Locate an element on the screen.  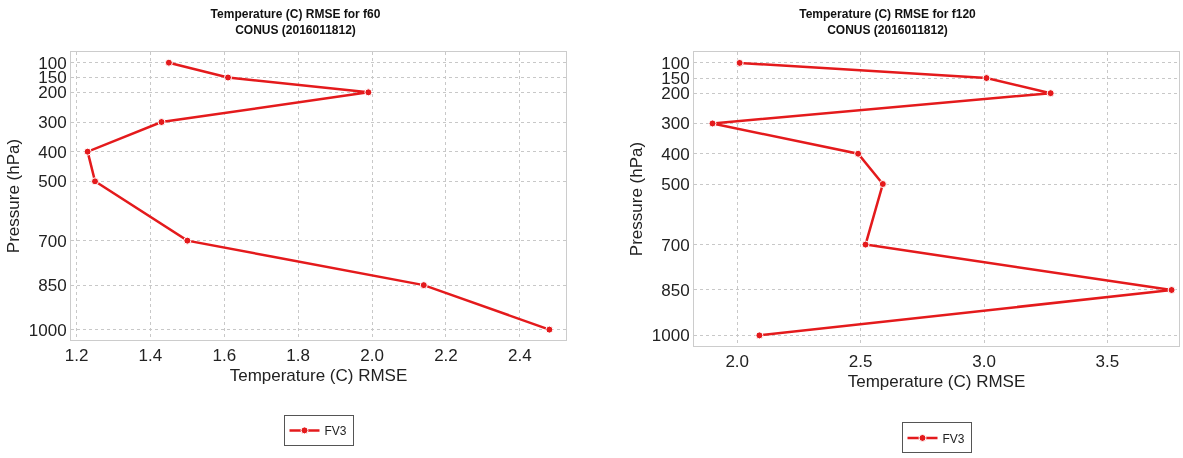
x-tick-label: 1.6 is located at coordinates (224, 356).